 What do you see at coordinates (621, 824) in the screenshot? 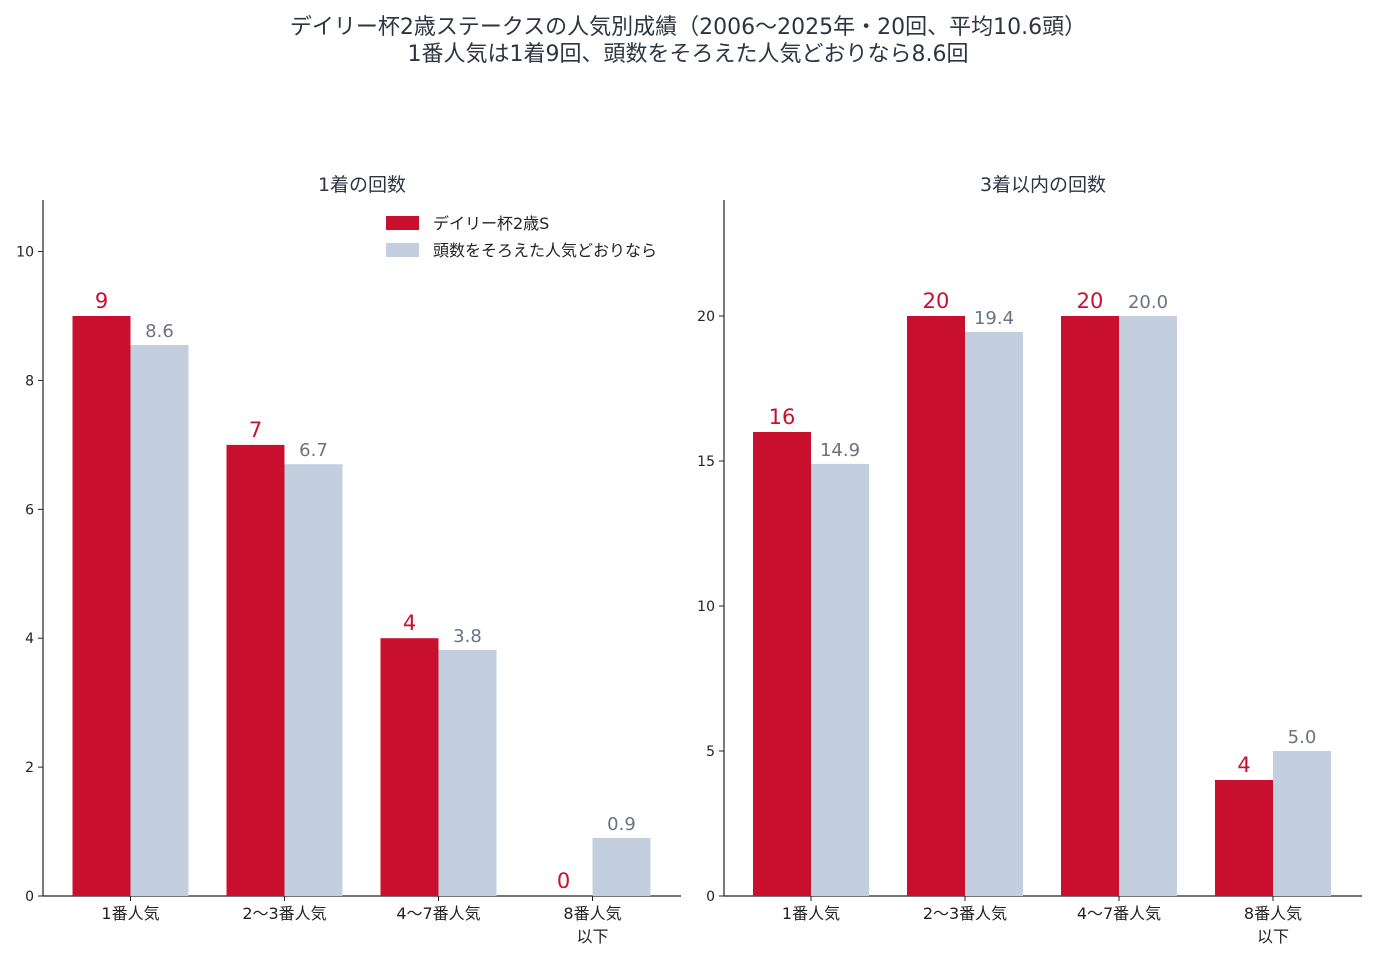
I see `panel1-value-label-expected: 0.9` at bounding box center [621, 824].